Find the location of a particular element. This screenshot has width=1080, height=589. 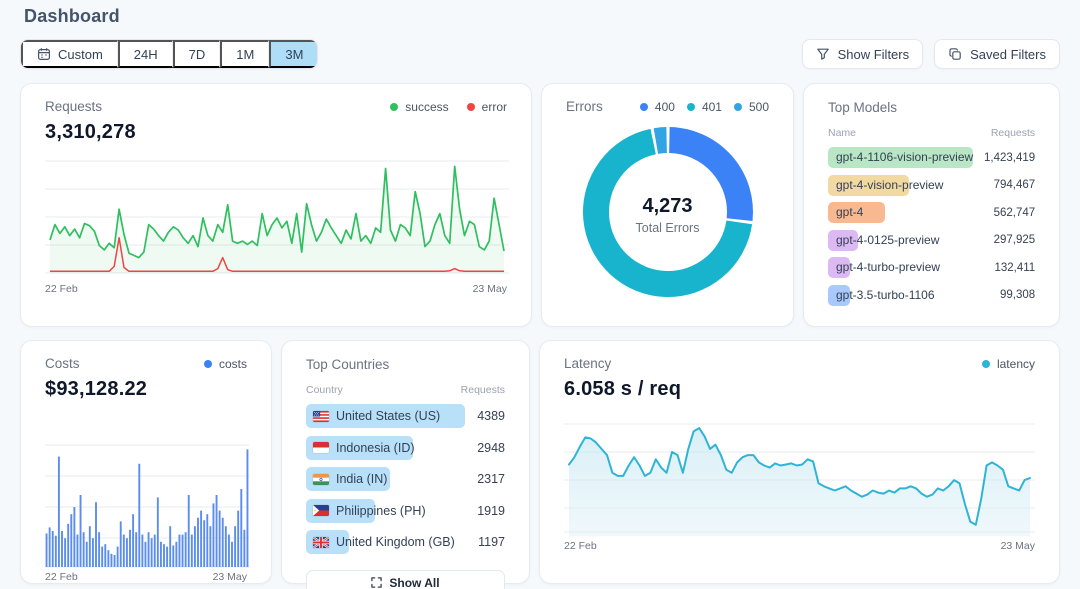

country-bar-zone: United States (US) is located at coordinates (385, 416).